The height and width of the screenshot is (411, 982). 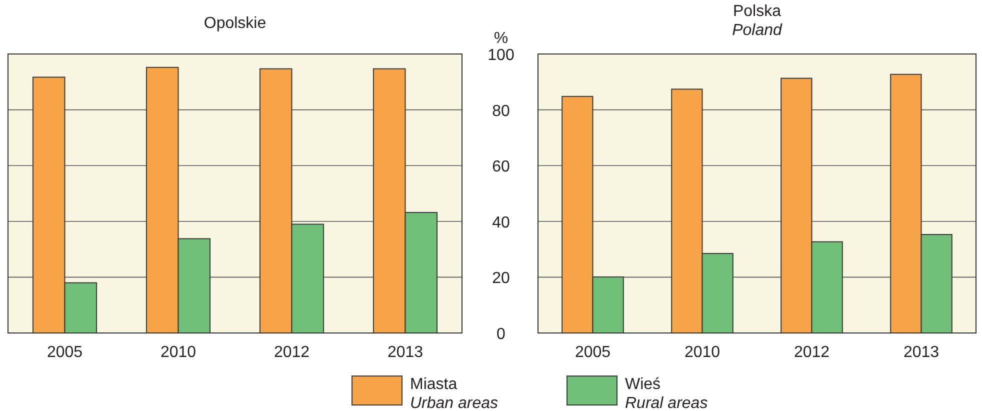 What do you see at coordinates (235, 23) in the screenshot?
I see `chart-title: Opolskie` at bounding box center [235, 23].